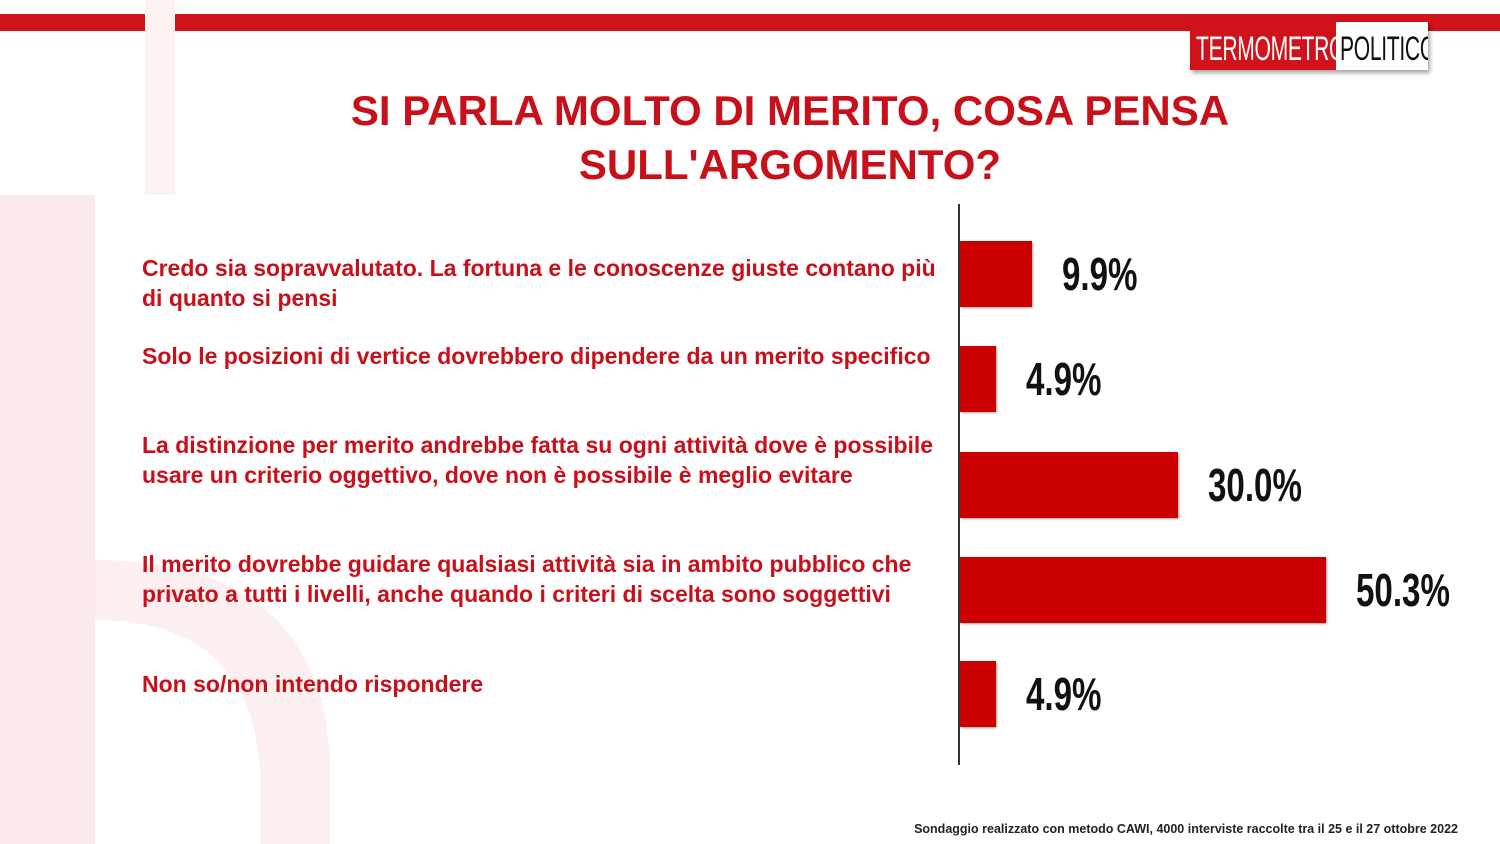 The width and height of the screenshot is (1500, 844). Describe the element at coordinates (1255, 485) in the screenshot. I see `value-label-2: 30.0%` at that location.